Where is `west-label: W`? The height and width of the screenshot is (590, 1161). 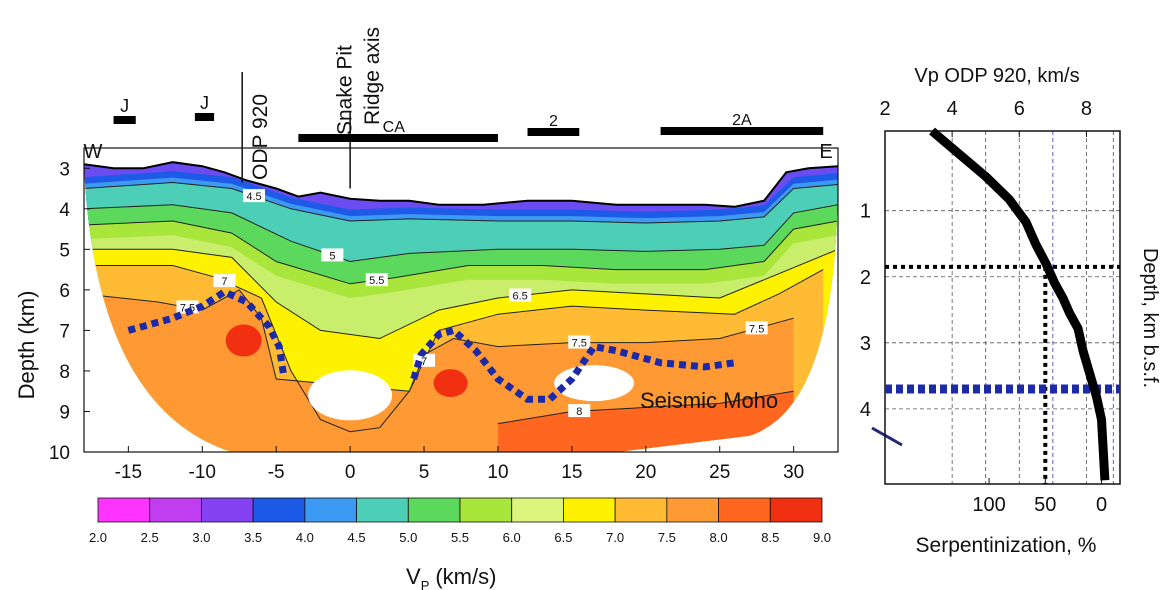 west-label: W is located at coordinates (93, 152).